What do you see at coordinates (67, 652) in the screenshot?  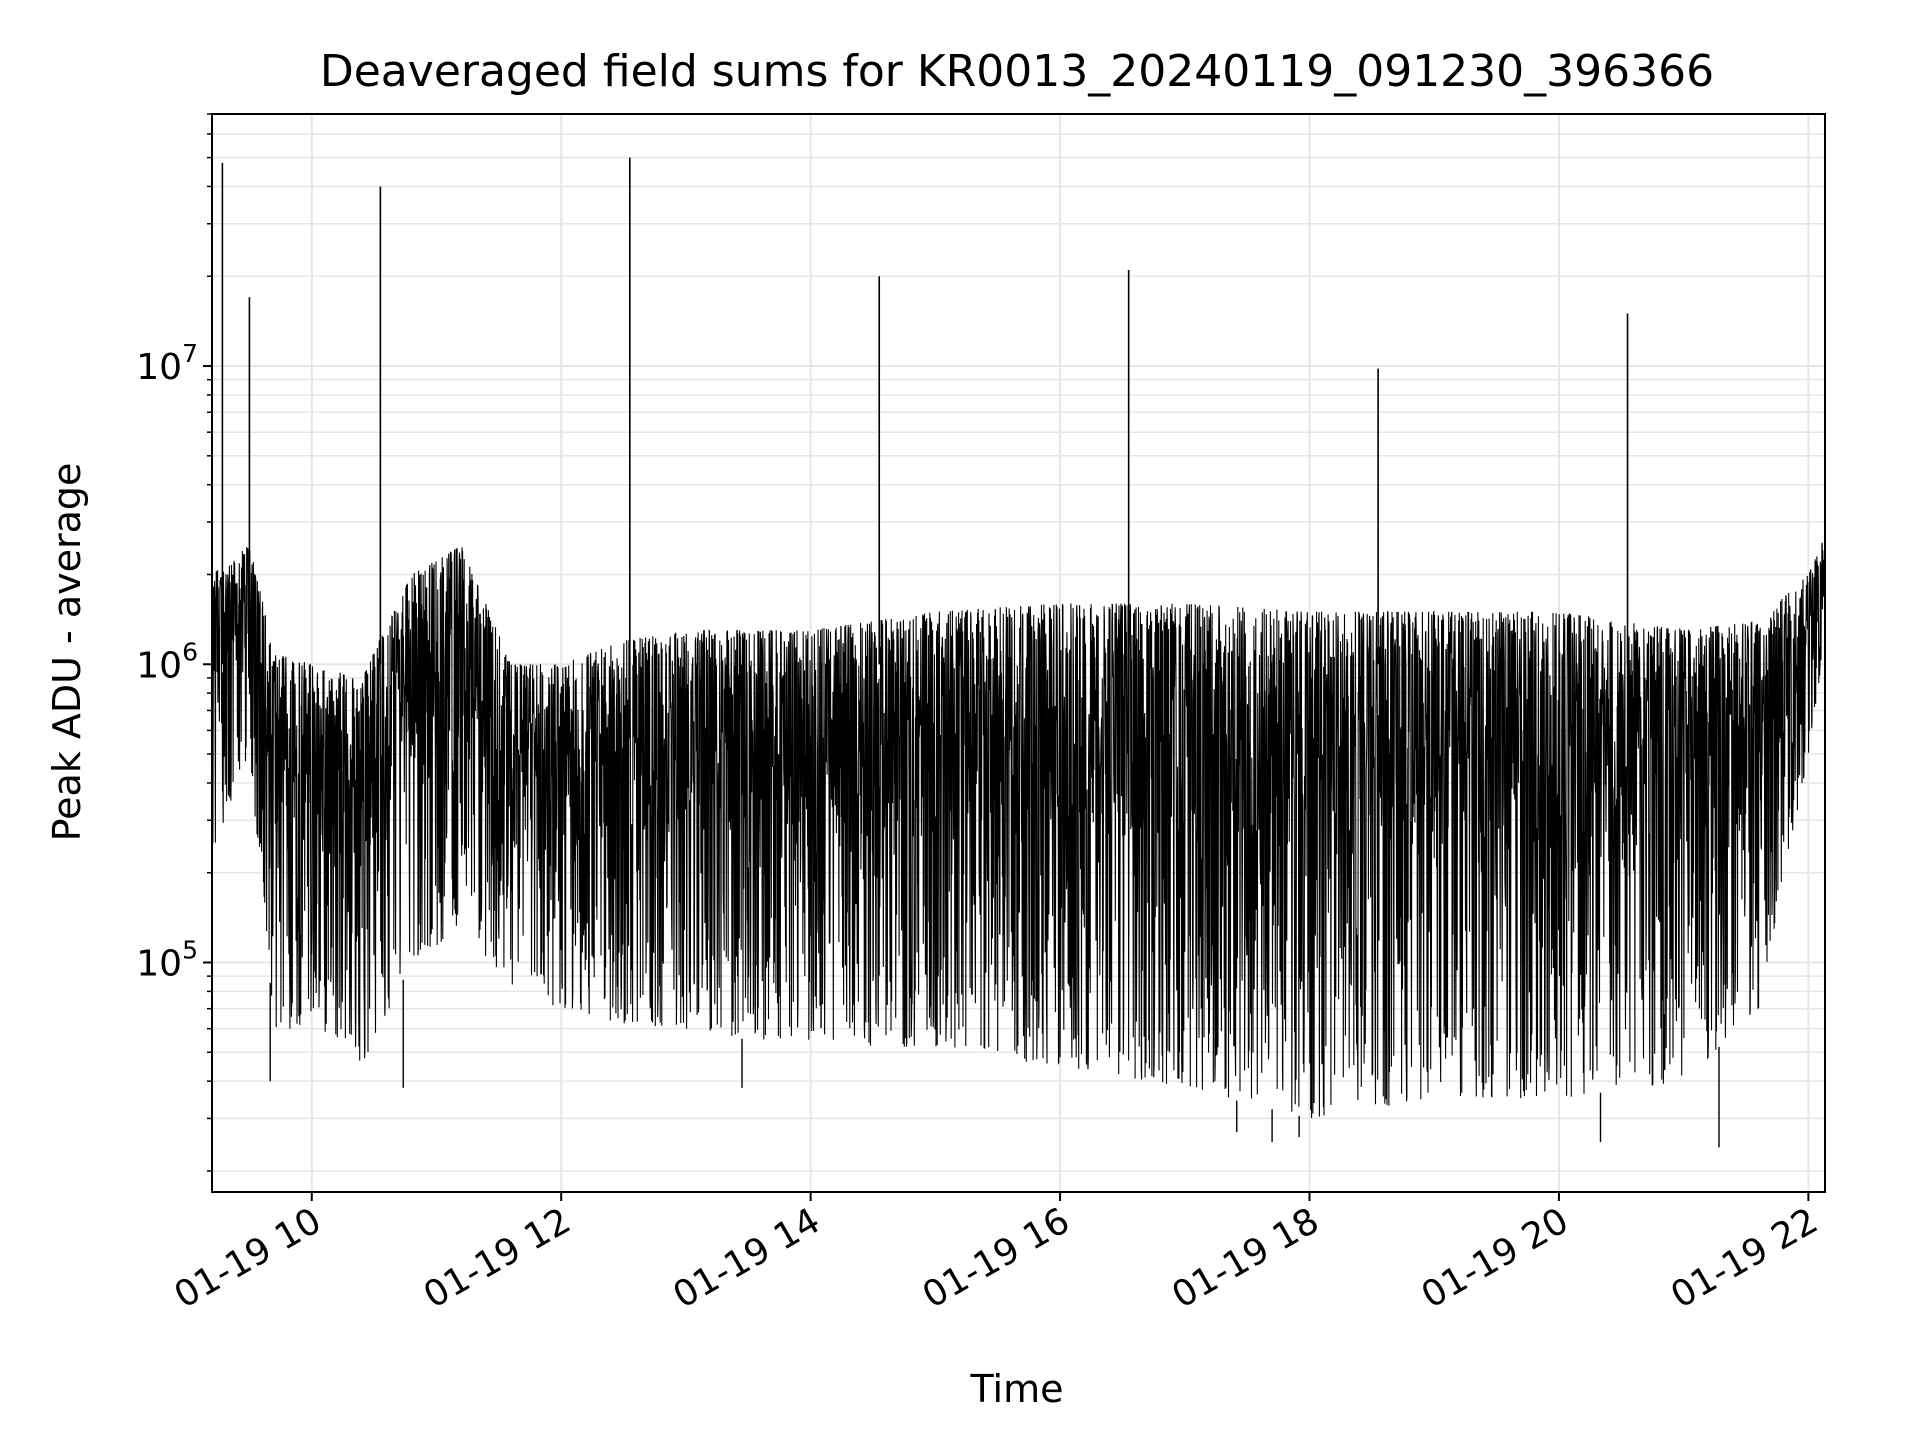 I see `y-axis-label: Peak ADU - average` at bounding box center [67, 652].